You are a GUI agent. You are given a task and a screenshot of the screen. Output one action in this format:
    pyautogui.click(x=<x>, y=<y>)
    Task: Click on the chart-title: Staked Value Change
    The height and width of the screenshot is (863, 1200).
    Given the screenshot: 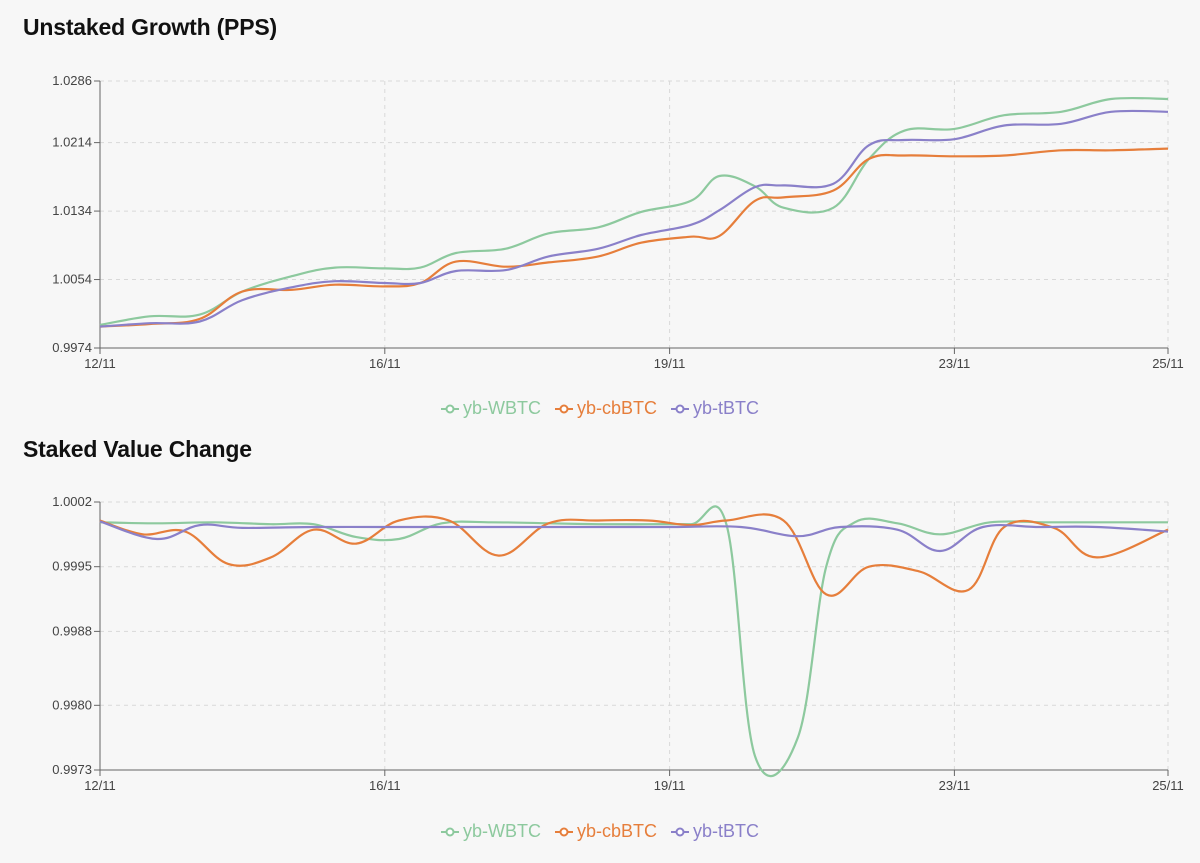 What is the action you would take?
    pyautogui.click(x=137, y=449)
    